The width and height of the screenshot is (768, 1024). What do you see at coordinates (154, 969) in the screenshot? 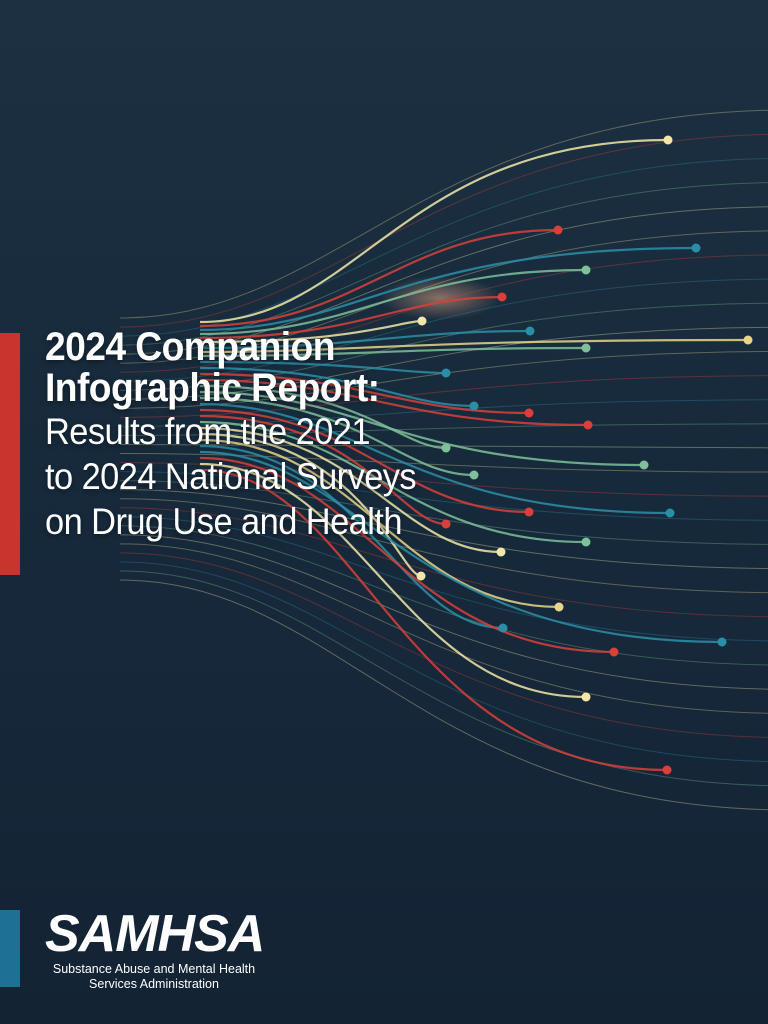
I see `logo-tagline-line-1: Substance Abuse and Mental Health` at bounding box center [154, 969].